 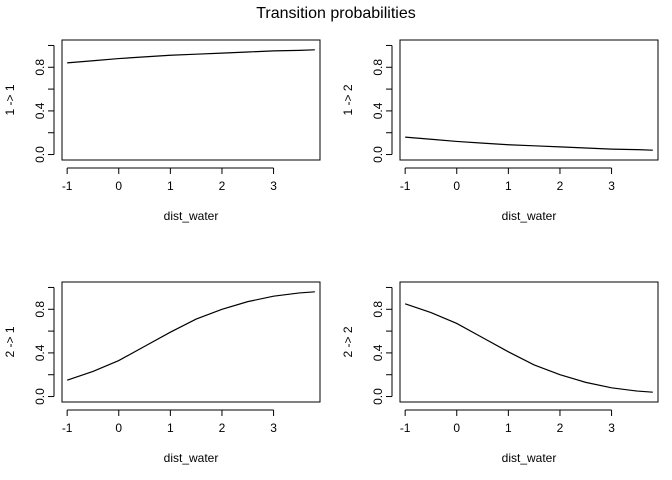 I want to click on y-axis-label: 1 -> 1, so click(x=10, y=99).